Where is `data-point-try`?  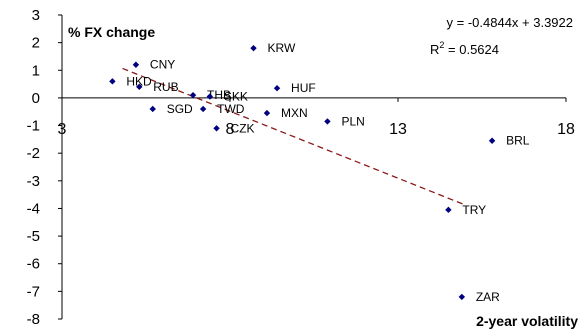
data-point-try is located at coordinates (448, 210).